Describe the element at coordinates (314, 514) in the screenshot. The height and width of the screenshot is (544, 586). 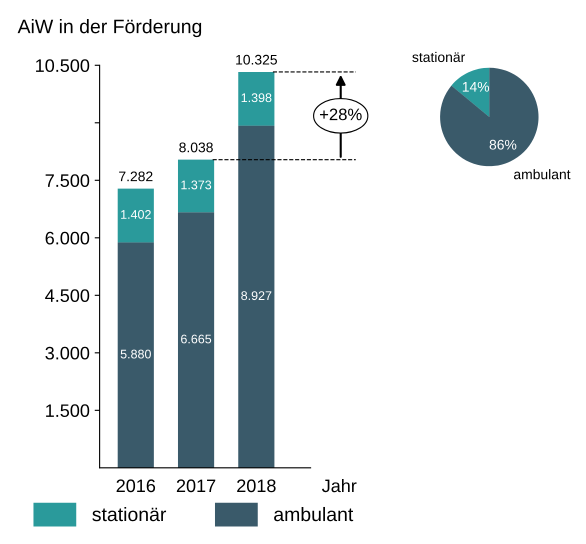
I see `legend-label: ambulant` at that location.